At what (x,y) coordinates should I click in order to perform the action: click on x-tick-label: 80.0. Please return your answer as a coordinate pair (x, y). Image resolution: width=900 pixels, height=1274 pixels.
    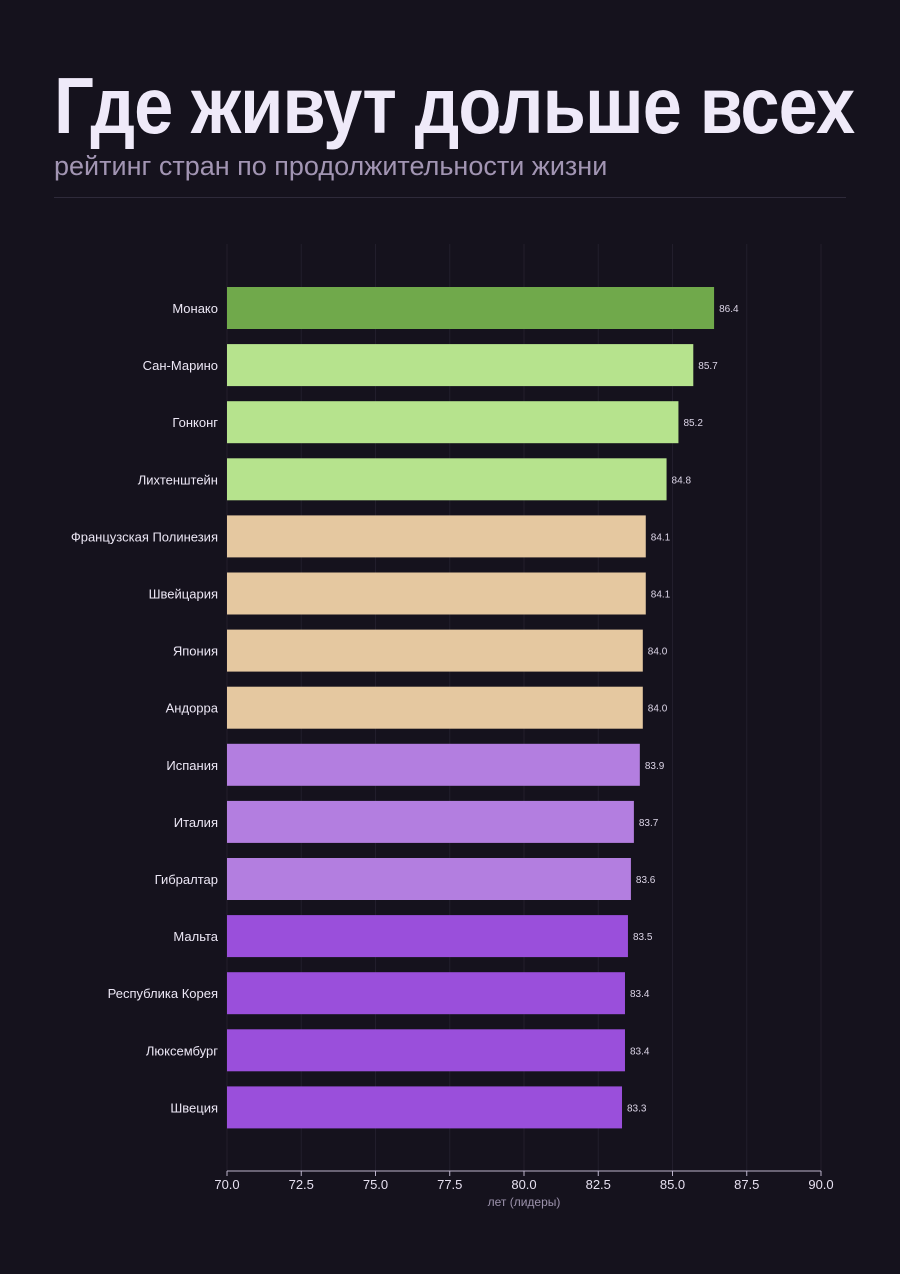
    Looking at the image, I should click on (523, 1184).